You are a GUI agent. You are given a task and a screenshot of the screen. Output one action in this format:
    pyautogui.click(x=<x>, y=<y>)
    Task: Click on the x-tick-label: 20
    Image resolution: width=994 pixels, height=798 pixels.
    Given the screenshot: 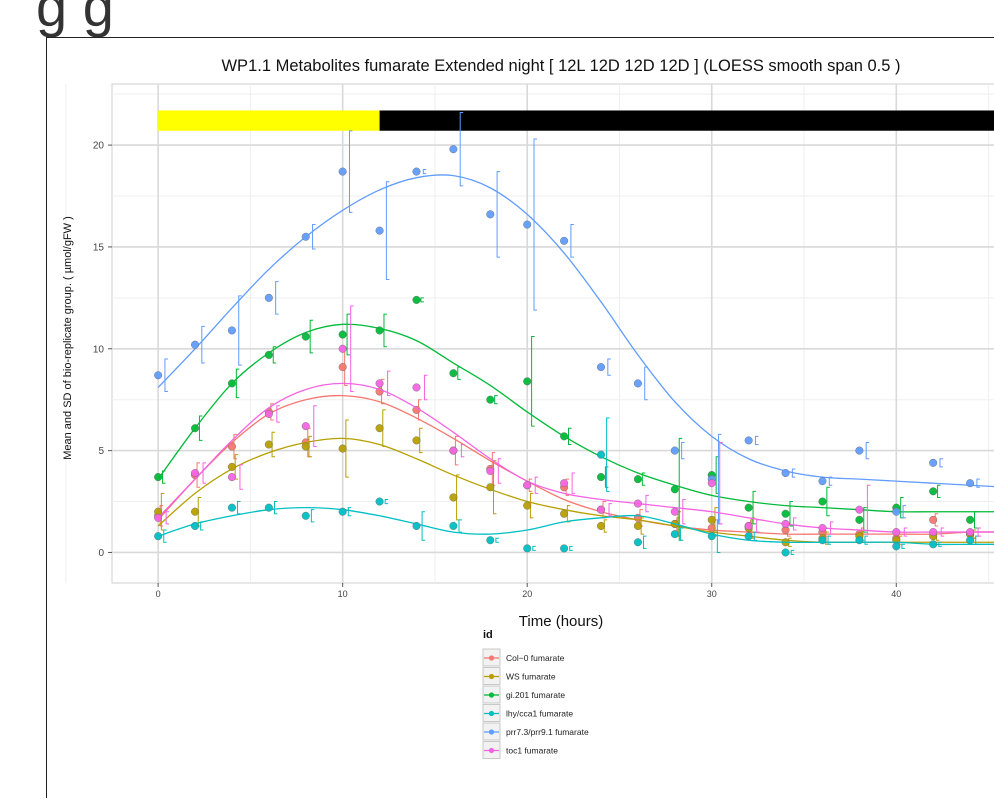 What is the action you would take?
    pyautogui.click(x=527, y=594)
    